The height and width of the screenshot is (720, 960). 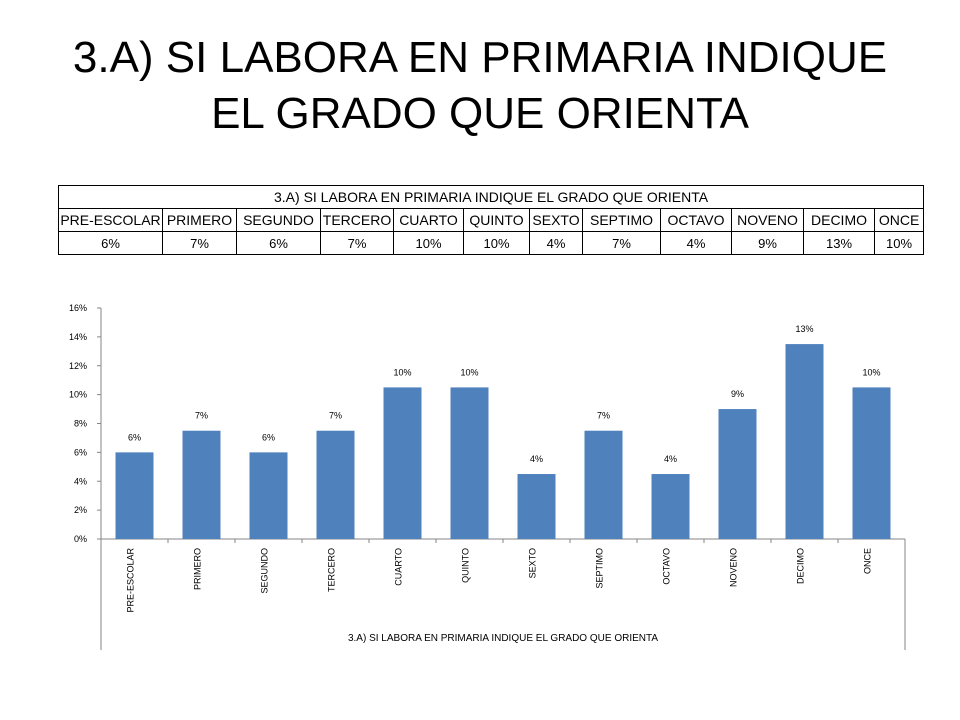 What do you see at coordinates (868, 561) in the screenshot?
I see `x-category-label: ONCE` at bounding box center [868, 561].